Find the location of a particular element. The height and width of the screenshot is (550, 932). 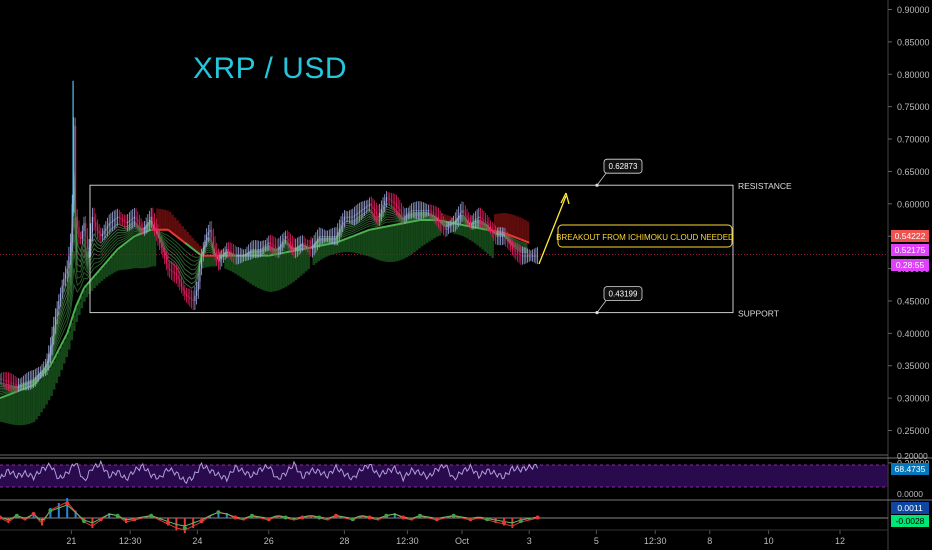

x-tick-label: 28 is located at coordinates (344, 541).